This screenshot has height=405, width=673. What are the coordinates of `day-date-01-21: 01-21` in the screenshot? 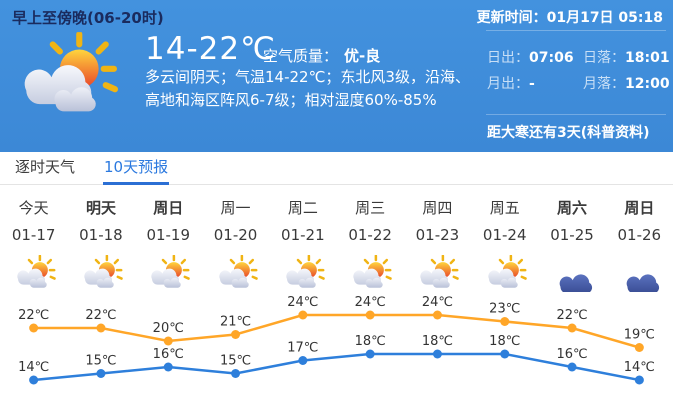 It's located at (303, 235).